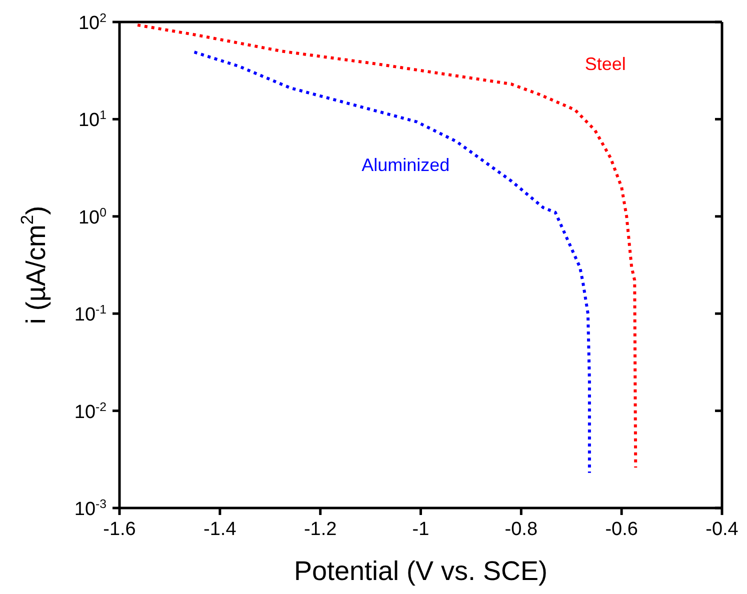 This screenshot has height=594, width=747. Describe the element at coordinates (722, 529) in the screenshot. I see `x-tick-label: -0.4` at that location.